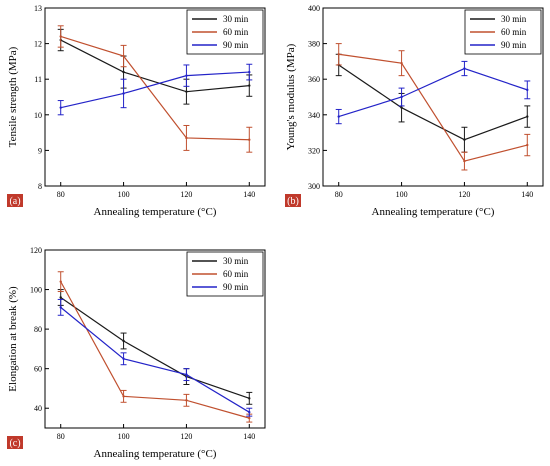  Describe the element at coordinates (38, 369) in the screenshot. I see `y-tick-label: 60` at that location.